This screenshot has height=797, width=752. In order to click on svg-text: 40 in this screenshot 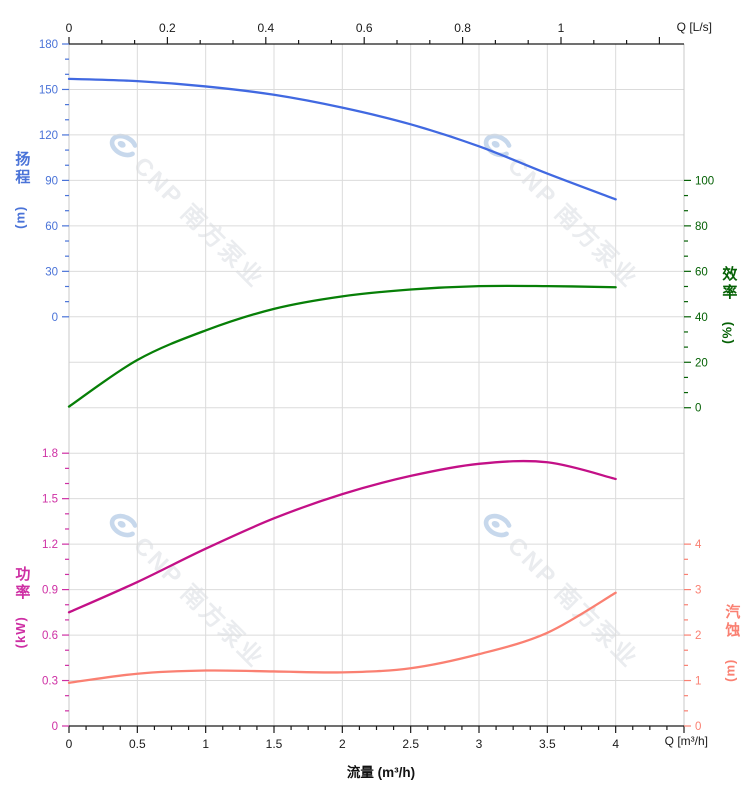, I will do `click(701, 318)`.